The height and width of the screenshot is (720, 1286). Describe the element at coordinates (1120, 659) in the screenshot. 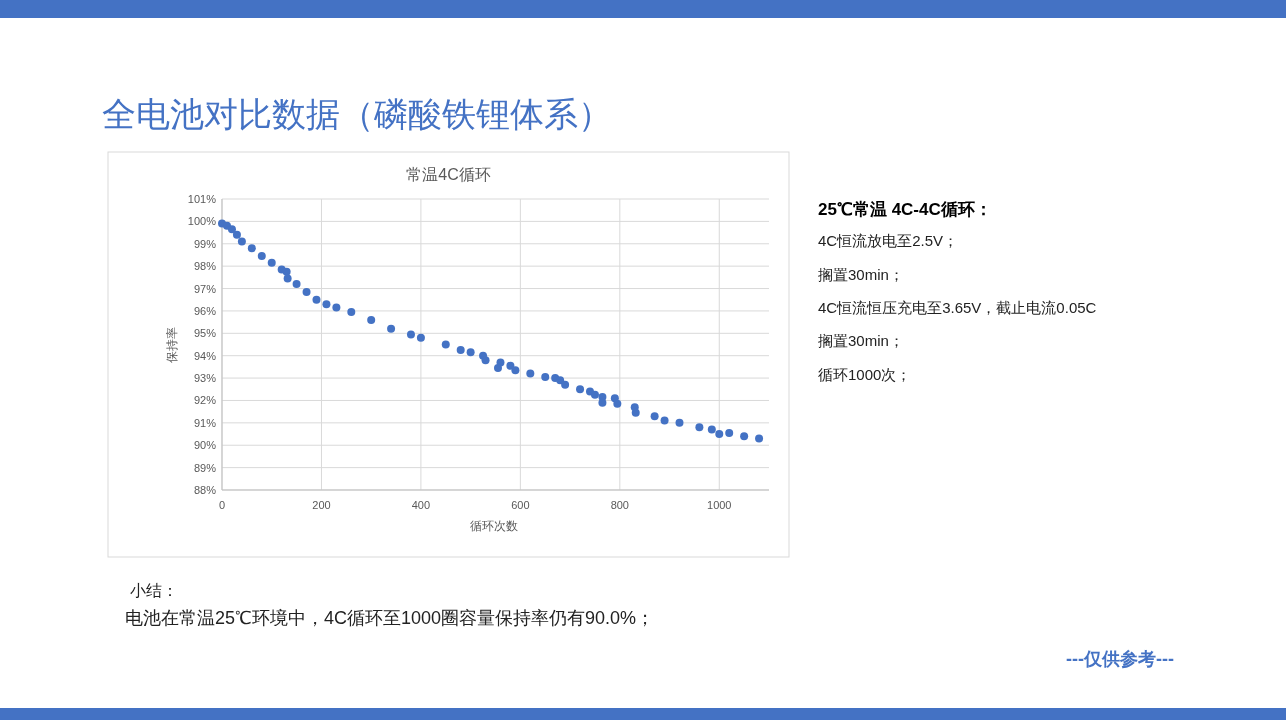

I see `text: ---仅供参考---` at that location.